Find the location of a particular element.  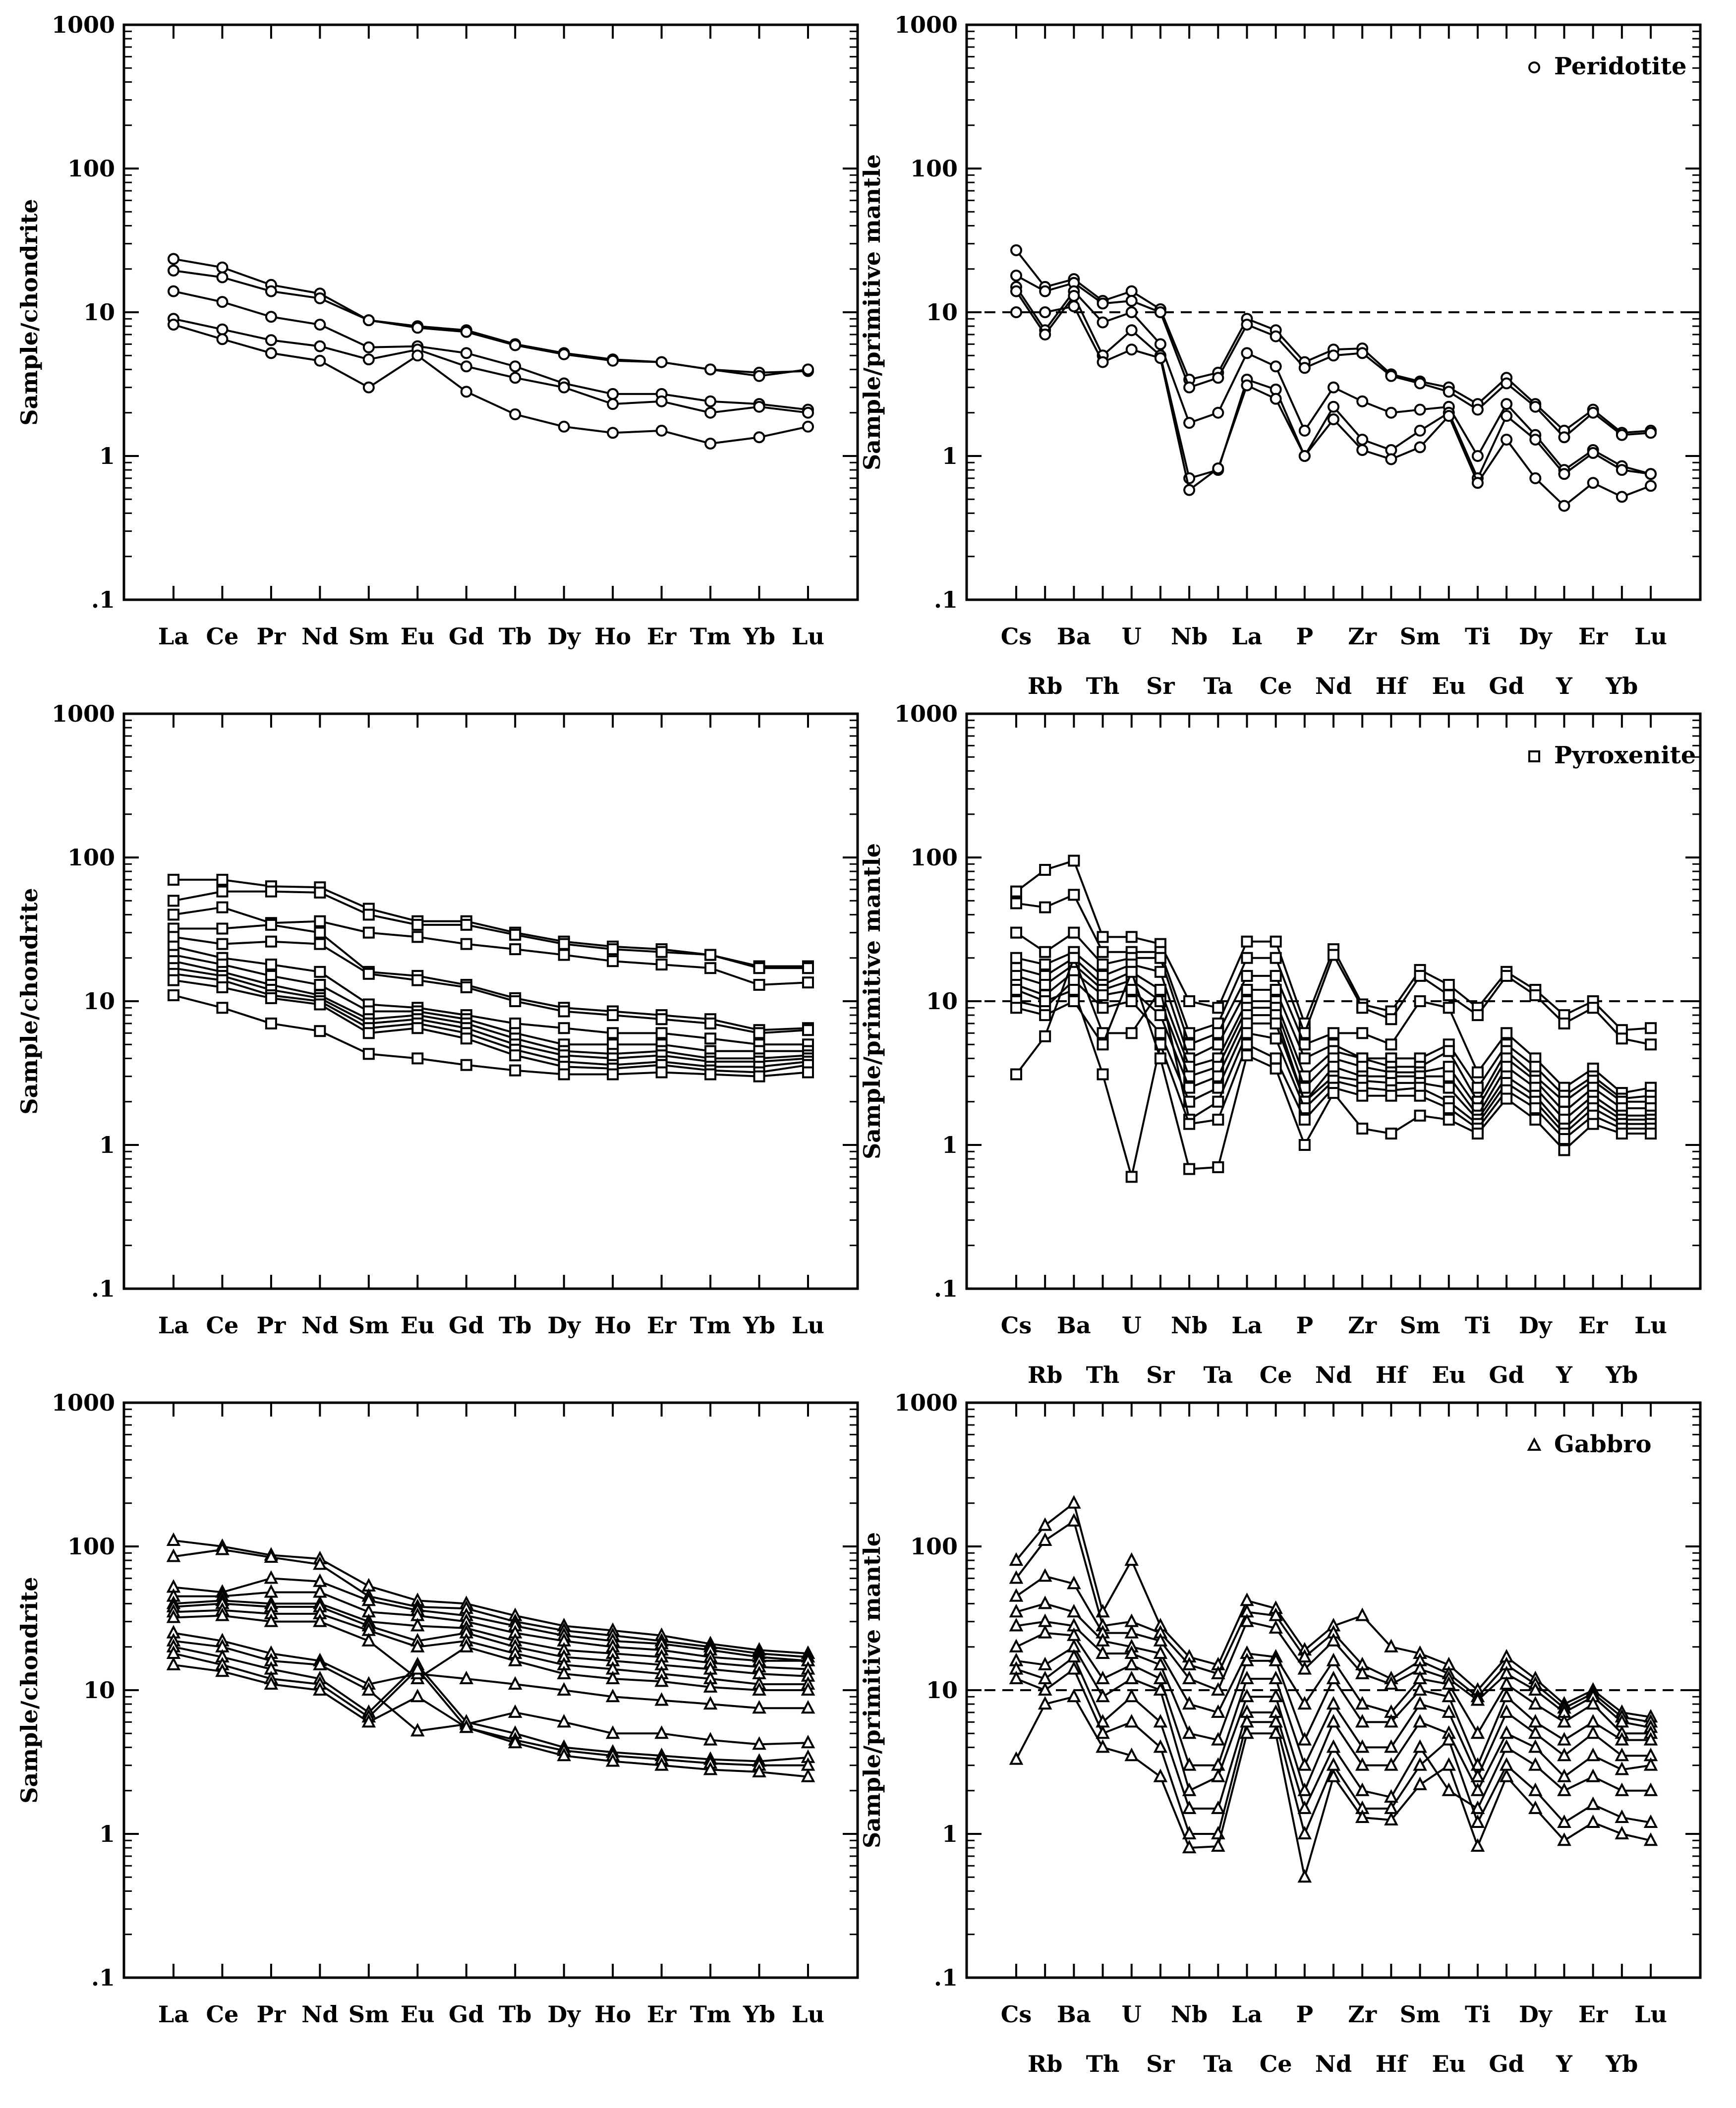

legend-marker is located at coordinates (1534, 1444).